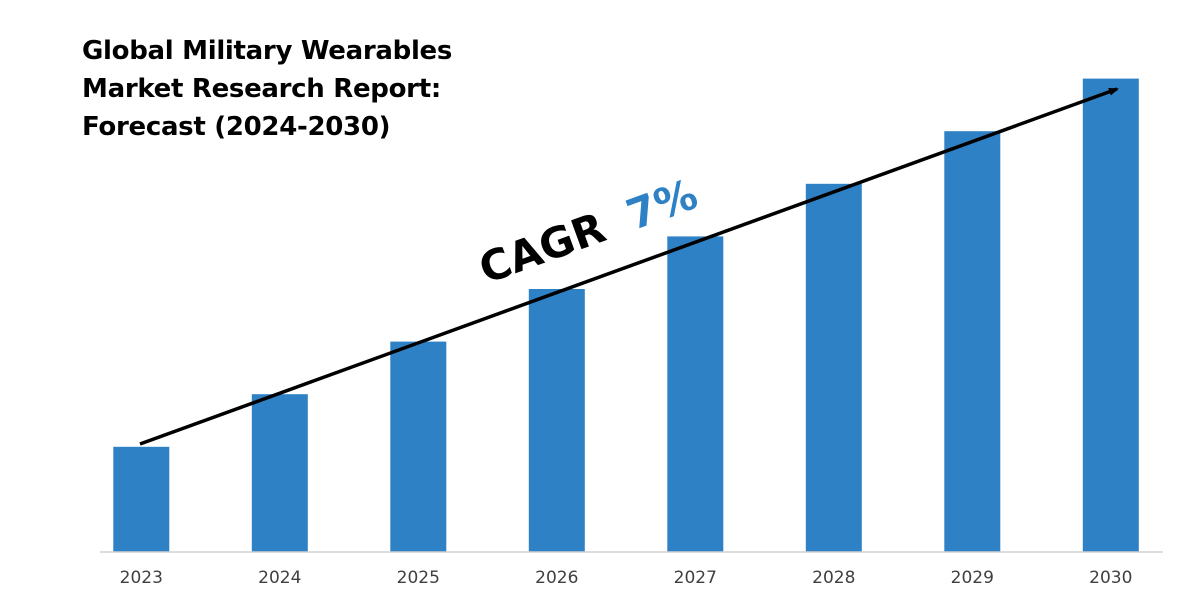 Image resolution: width=1200 pixels, height=600 pixels. I want to click on bar-2024, so click(279, 473).